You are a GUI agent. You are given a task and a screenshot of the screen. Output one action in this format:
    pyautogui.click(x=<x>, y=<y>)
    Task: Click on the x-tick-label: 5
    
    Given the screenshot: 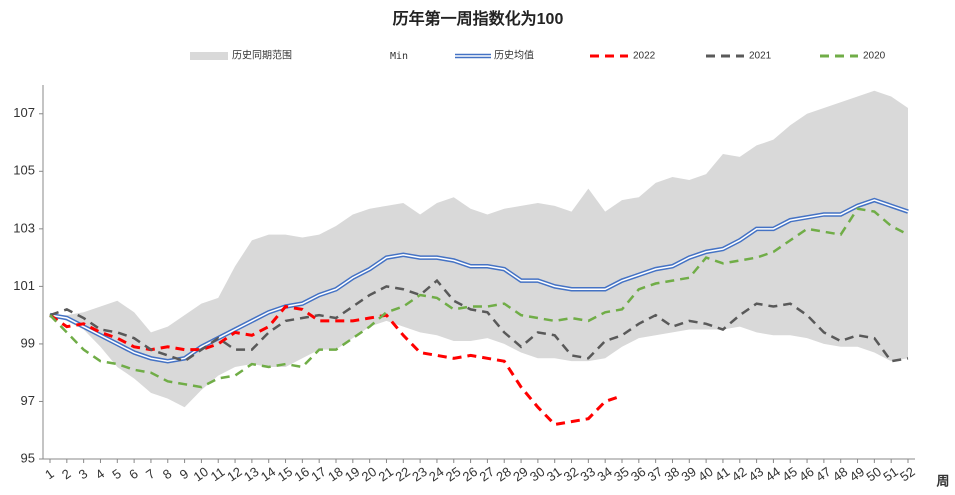 What is the action you would take?
    pyautogui.click(x=116, y=474)
    